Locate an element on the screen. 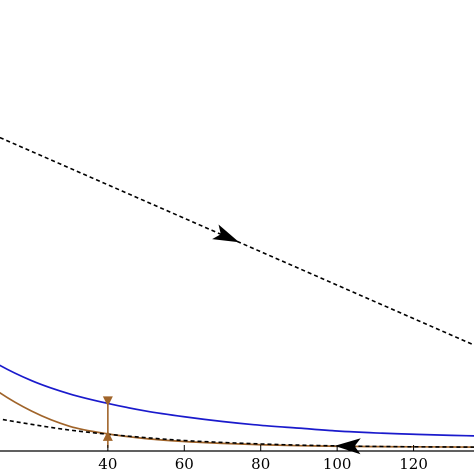  x-tick-label-40: 40 is located at coordinates (107, 464).